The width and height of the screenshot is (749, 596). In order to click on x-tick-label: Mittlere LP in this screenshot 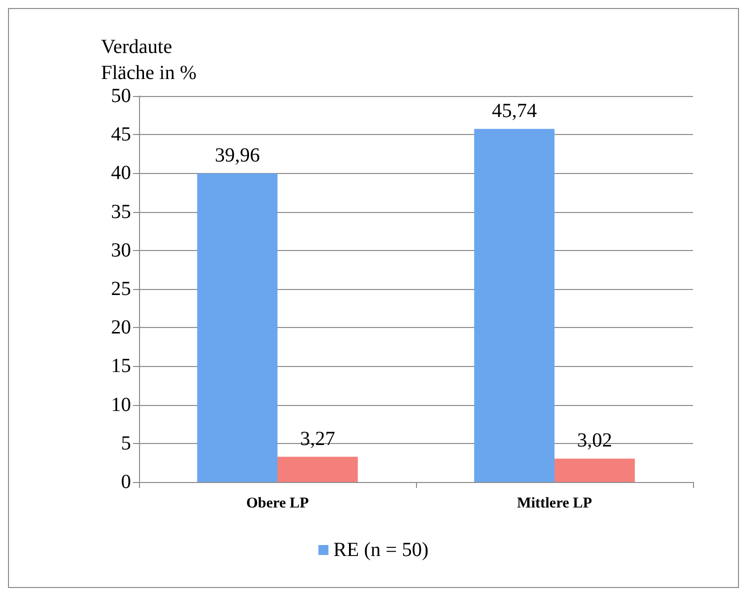, I will do `click(554, 504)`.